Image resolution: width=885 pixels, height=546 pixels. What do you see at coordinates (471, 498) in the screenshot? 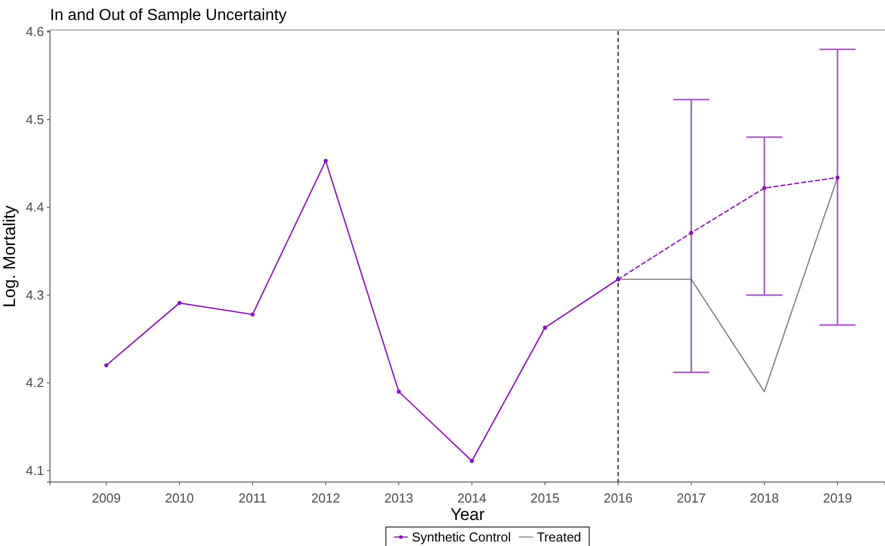
I see `x-tick-label: 2014` at bounding box center [471, 498].